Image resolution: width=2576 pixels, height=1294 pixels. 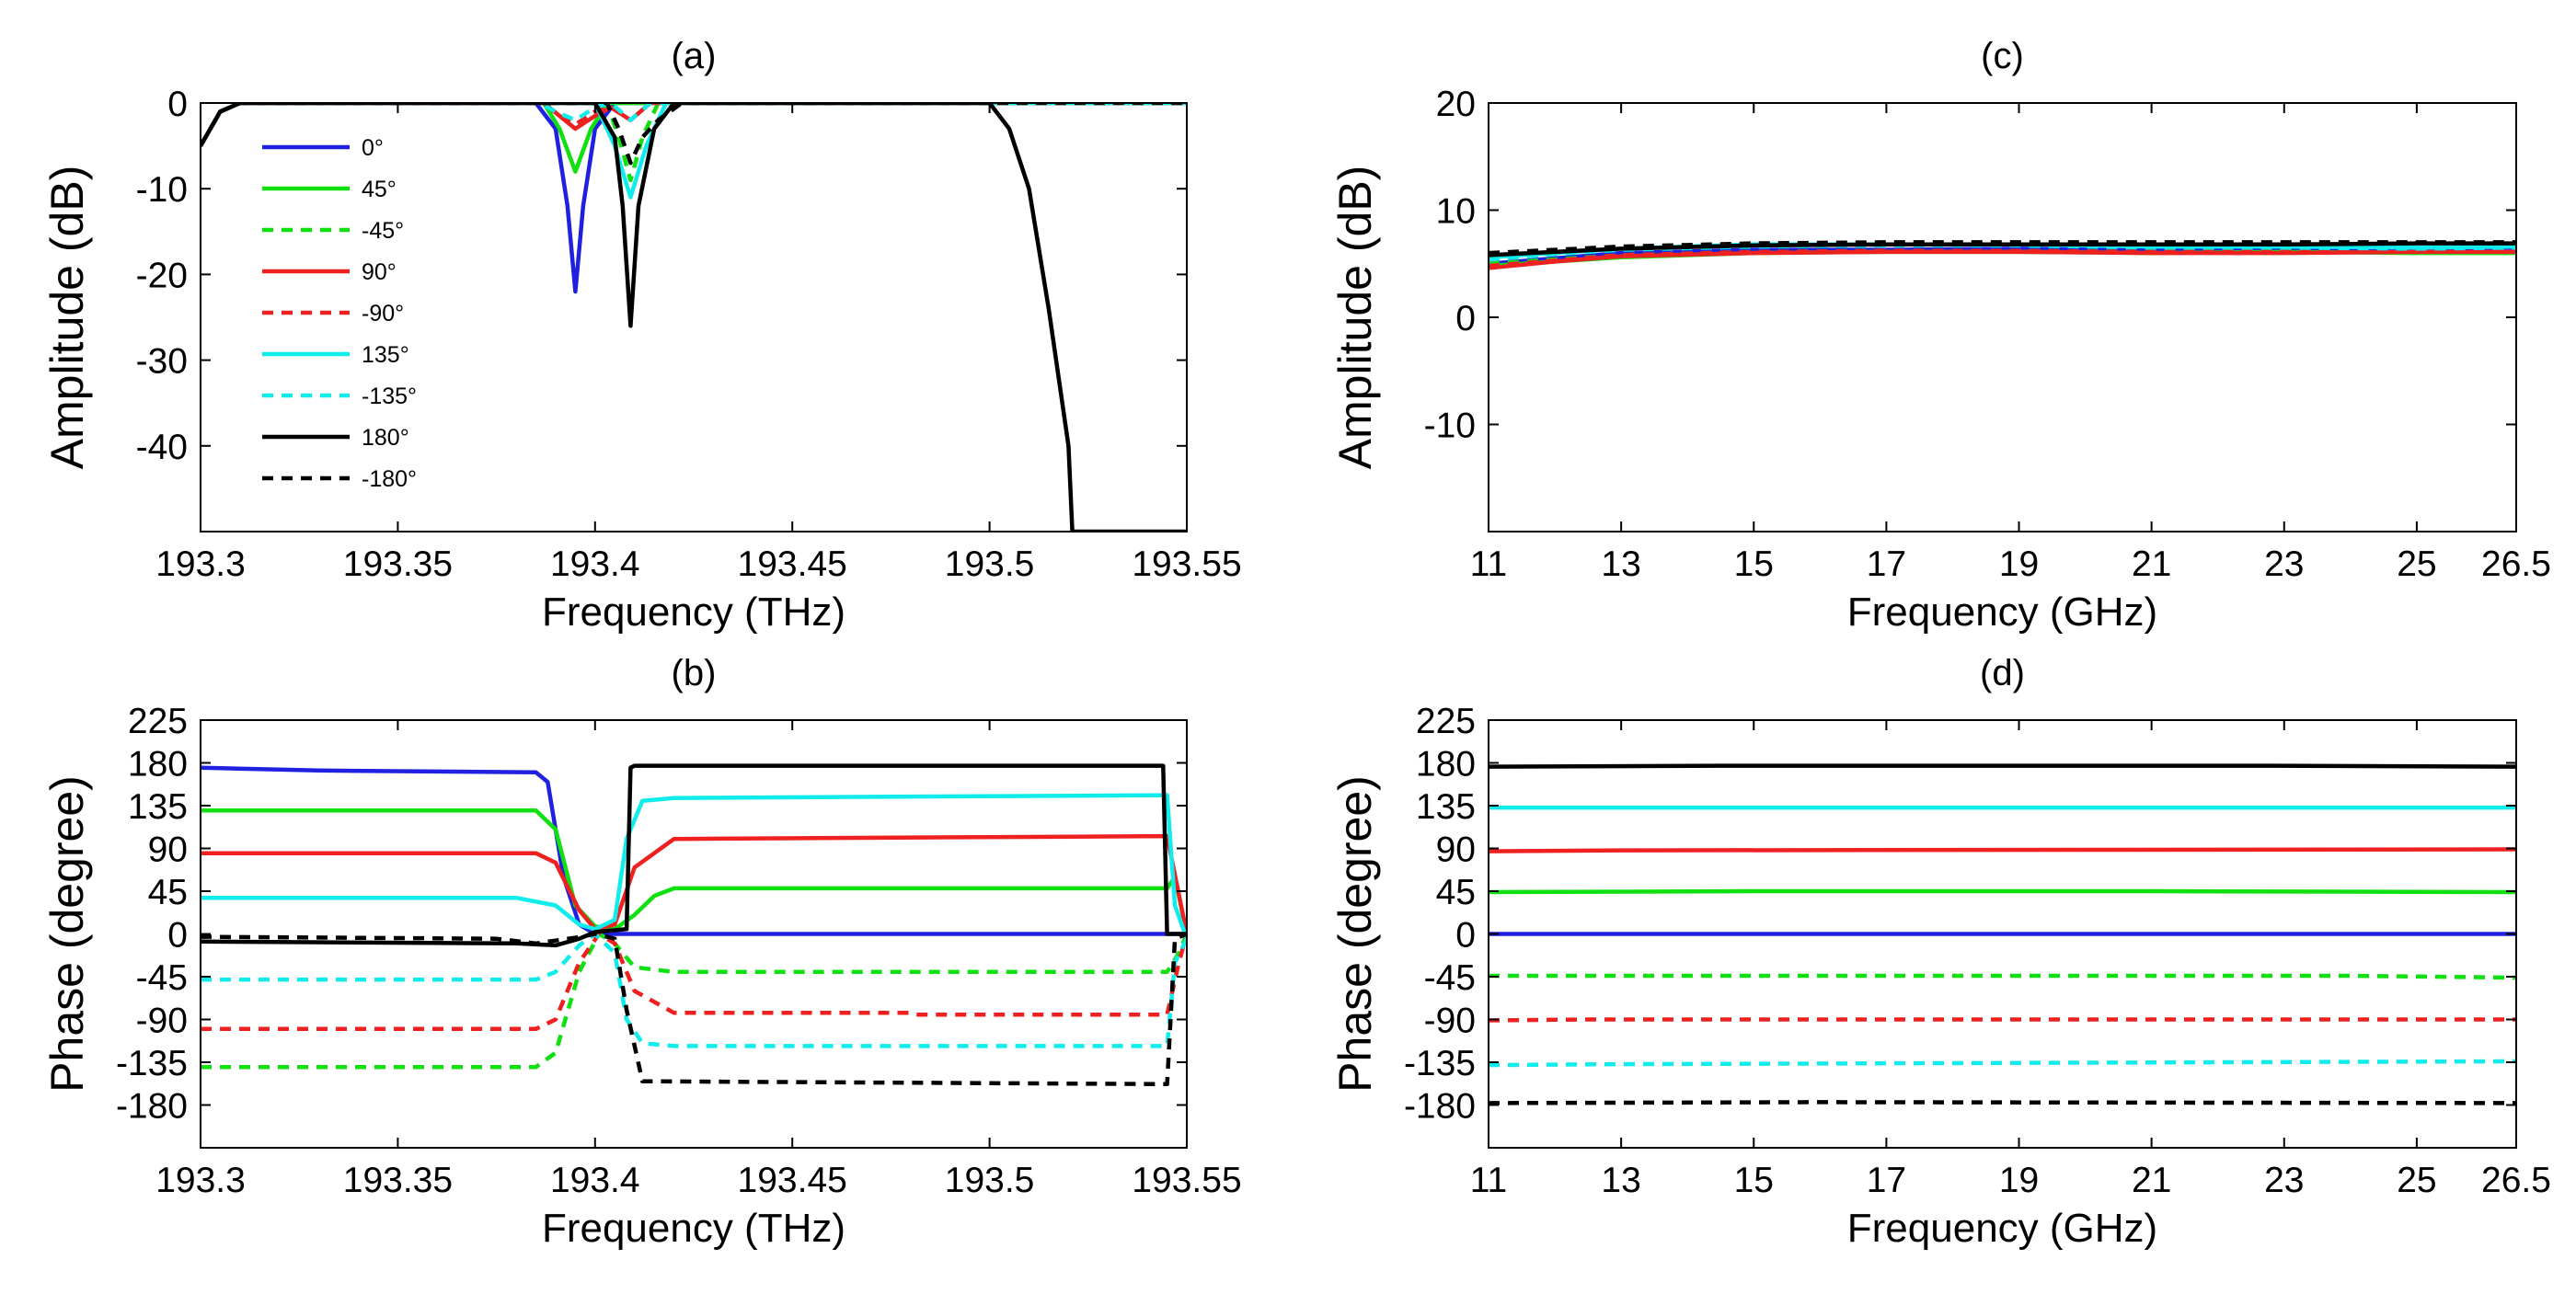 I want to click on x-axis-label-b: Frequency (THz), so click(x=693, y=1228).